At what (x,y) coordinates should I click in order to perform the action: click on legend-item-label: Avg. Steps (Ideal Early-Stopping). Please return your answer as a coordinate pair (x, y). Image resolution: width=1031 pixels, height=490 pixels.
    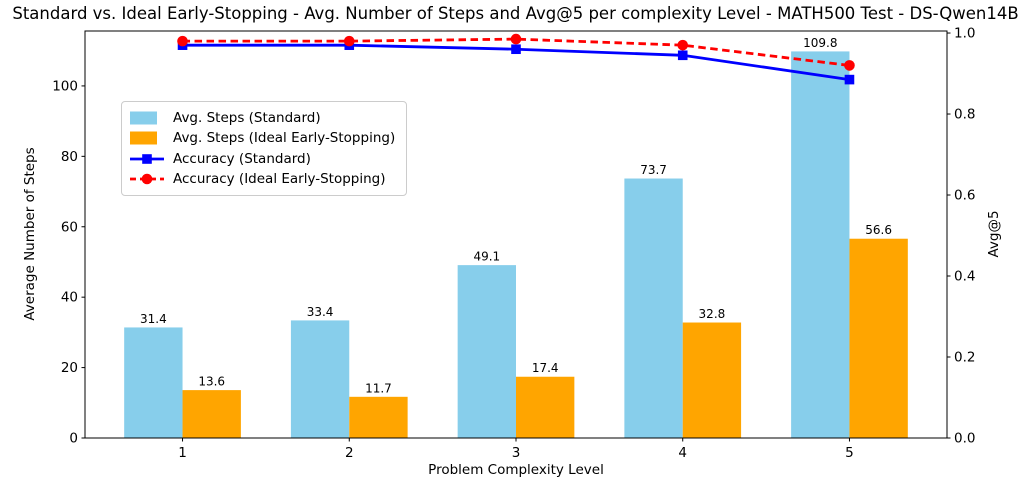
    Looking at the image, I should click on (284, 138).